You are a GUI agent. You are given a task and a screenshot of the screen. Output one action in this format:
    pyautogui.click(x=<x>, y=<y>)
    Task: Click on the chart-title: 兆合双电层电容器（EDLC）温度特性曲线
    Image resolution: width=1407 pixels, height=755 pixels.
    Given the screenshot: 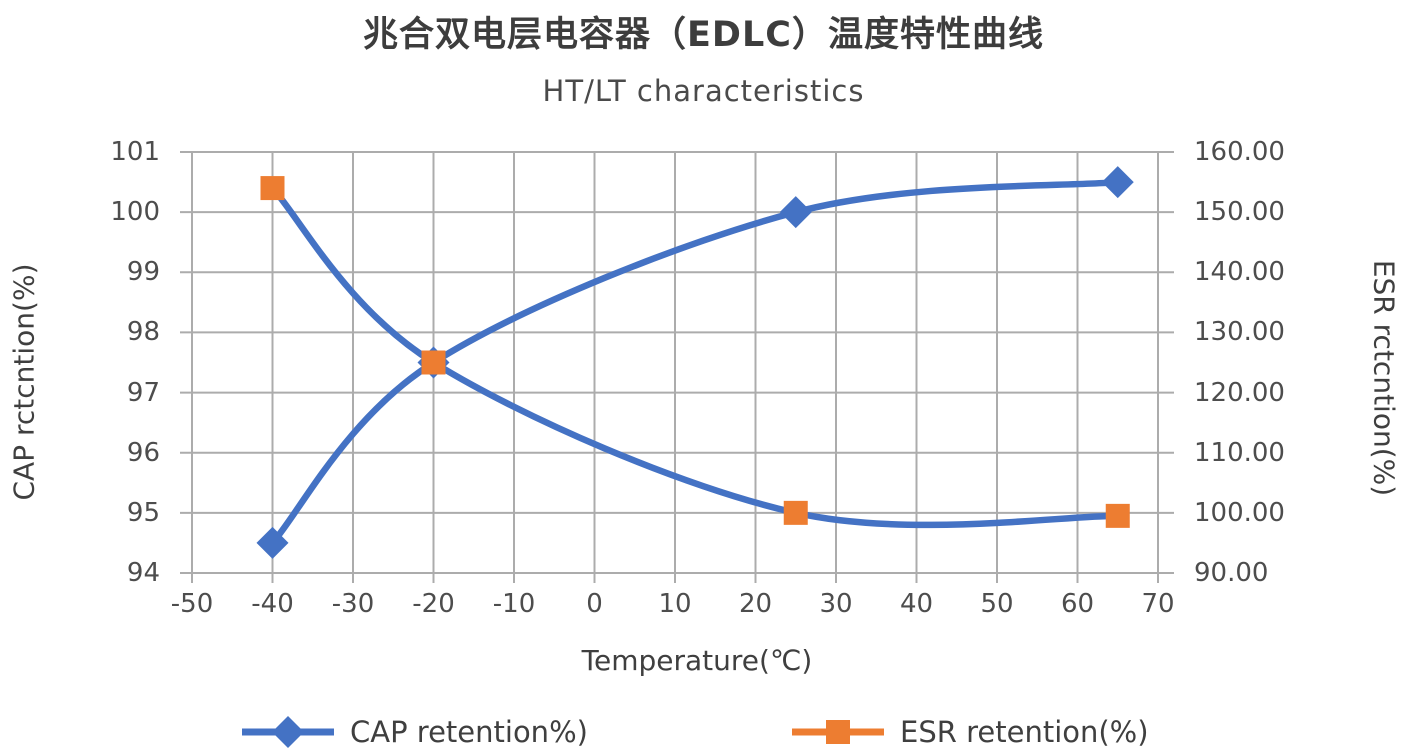 What is the action you would take?
    pyautogui.click(x=703, y=35)
    